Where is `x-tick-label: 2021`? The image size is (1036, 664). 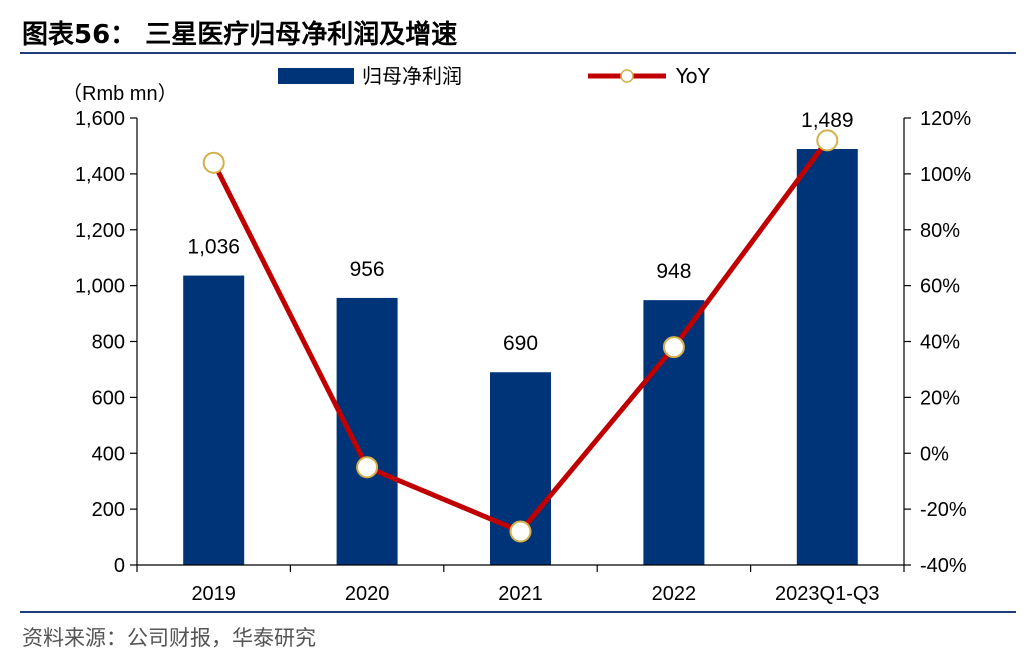
x-tick-label: 2021 is located at coordinates (520, 594).